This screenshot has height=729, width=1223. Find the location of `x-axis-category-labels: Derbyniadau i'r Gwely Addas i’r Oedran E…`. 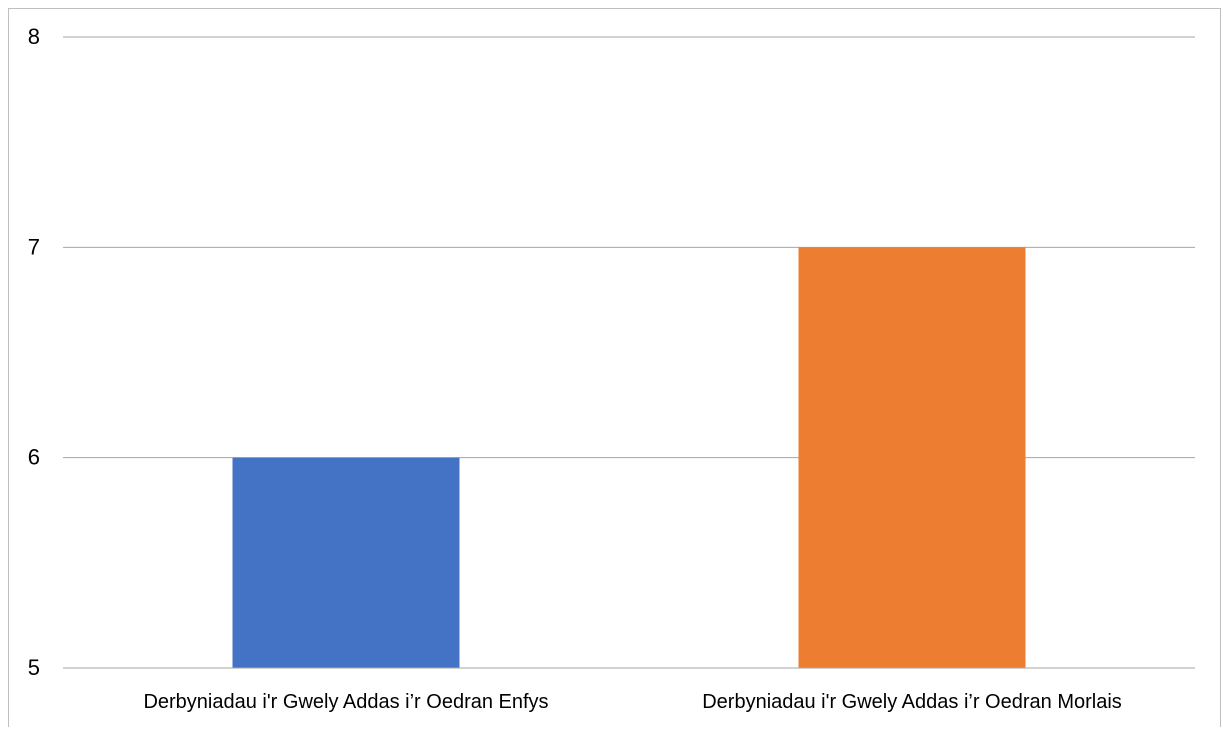

x-axis-category-labels: Derbyniadau i'r Gwely Addas i’r Oedran E… is located at coordinates (632, 702).